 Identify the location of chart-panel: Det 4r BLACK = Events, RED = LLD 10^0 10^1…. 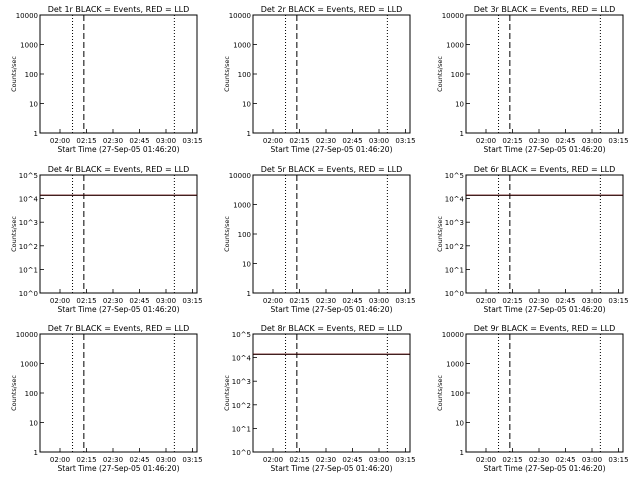
(106, 239).